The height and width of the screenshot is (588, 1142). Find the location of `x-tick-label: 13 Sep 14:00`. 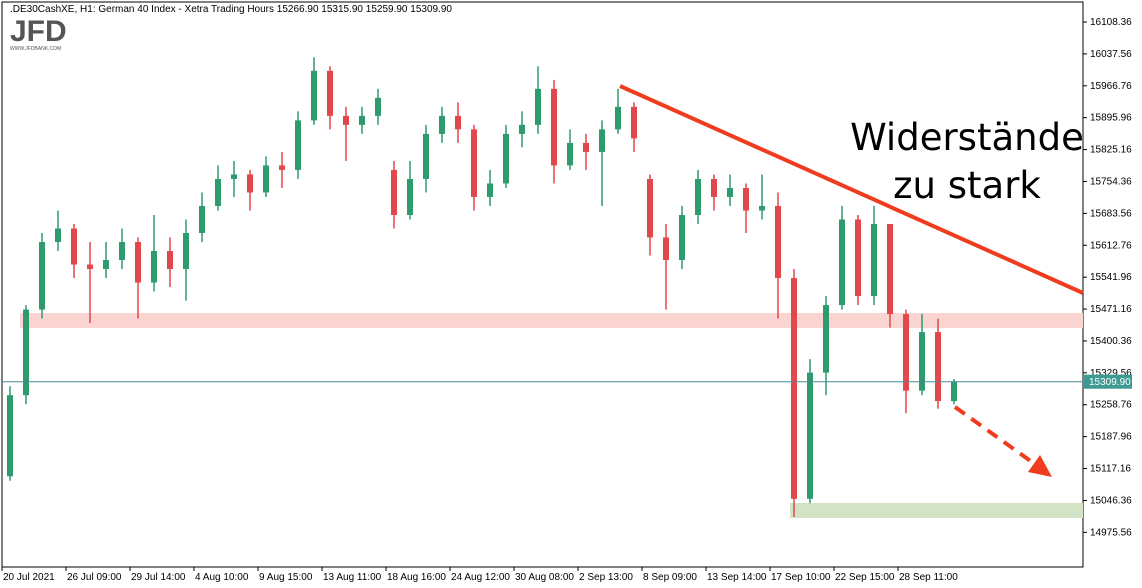

x-tick-label: 13 Sep 14:00 is located at coordinates (737, 577).